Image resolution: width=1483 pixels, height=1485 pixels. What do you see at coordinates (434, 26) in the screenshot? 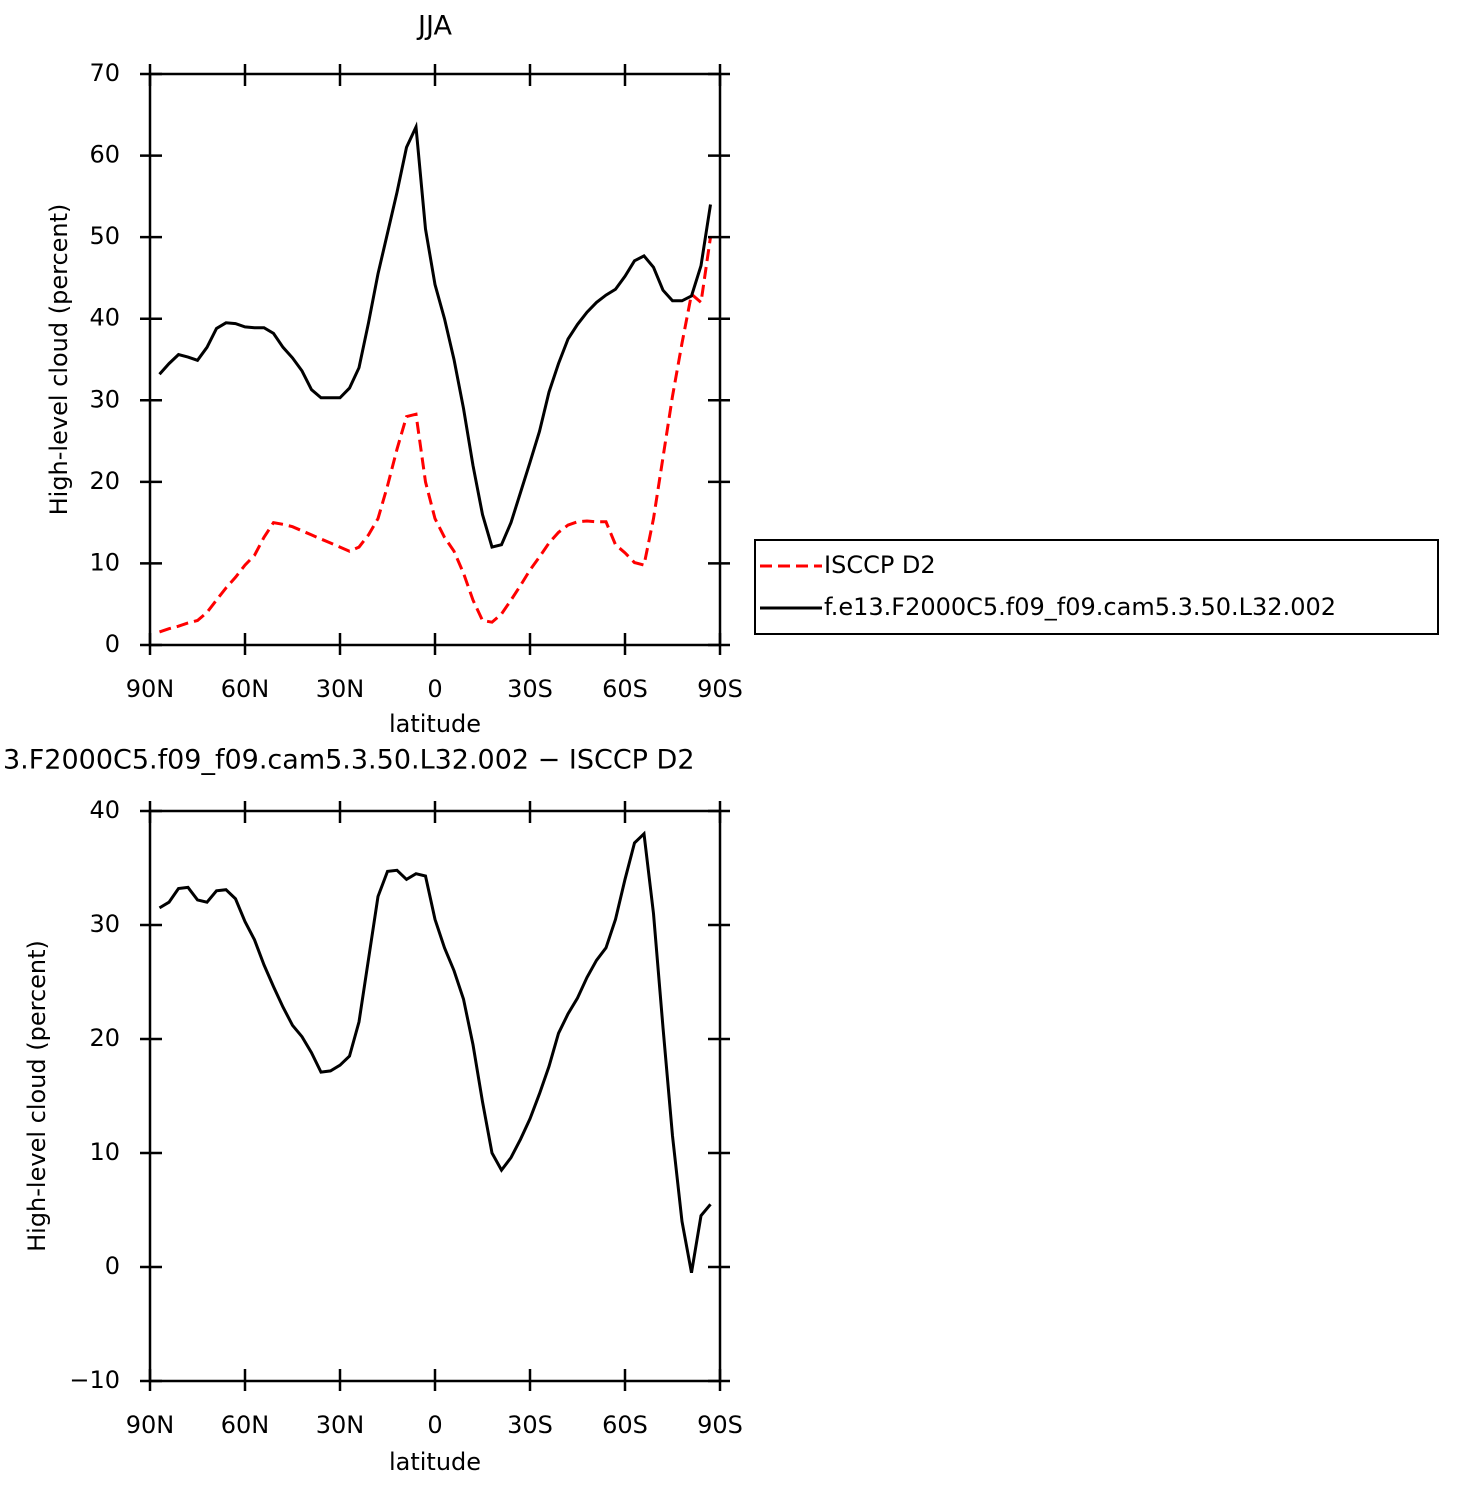
I see `chart-title: JJA` at bounding box center [434, 26].